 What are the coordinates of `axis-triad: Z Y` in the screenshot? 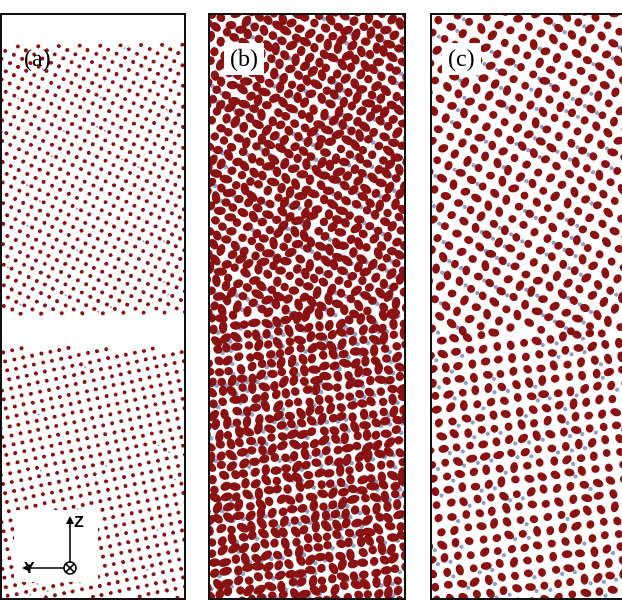 It's located at (56, 546).